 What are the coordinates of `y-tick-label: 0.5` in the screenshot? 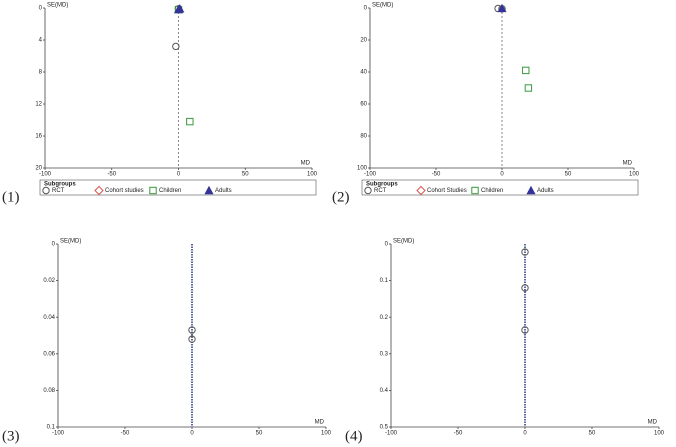 It's located at (384, 428).